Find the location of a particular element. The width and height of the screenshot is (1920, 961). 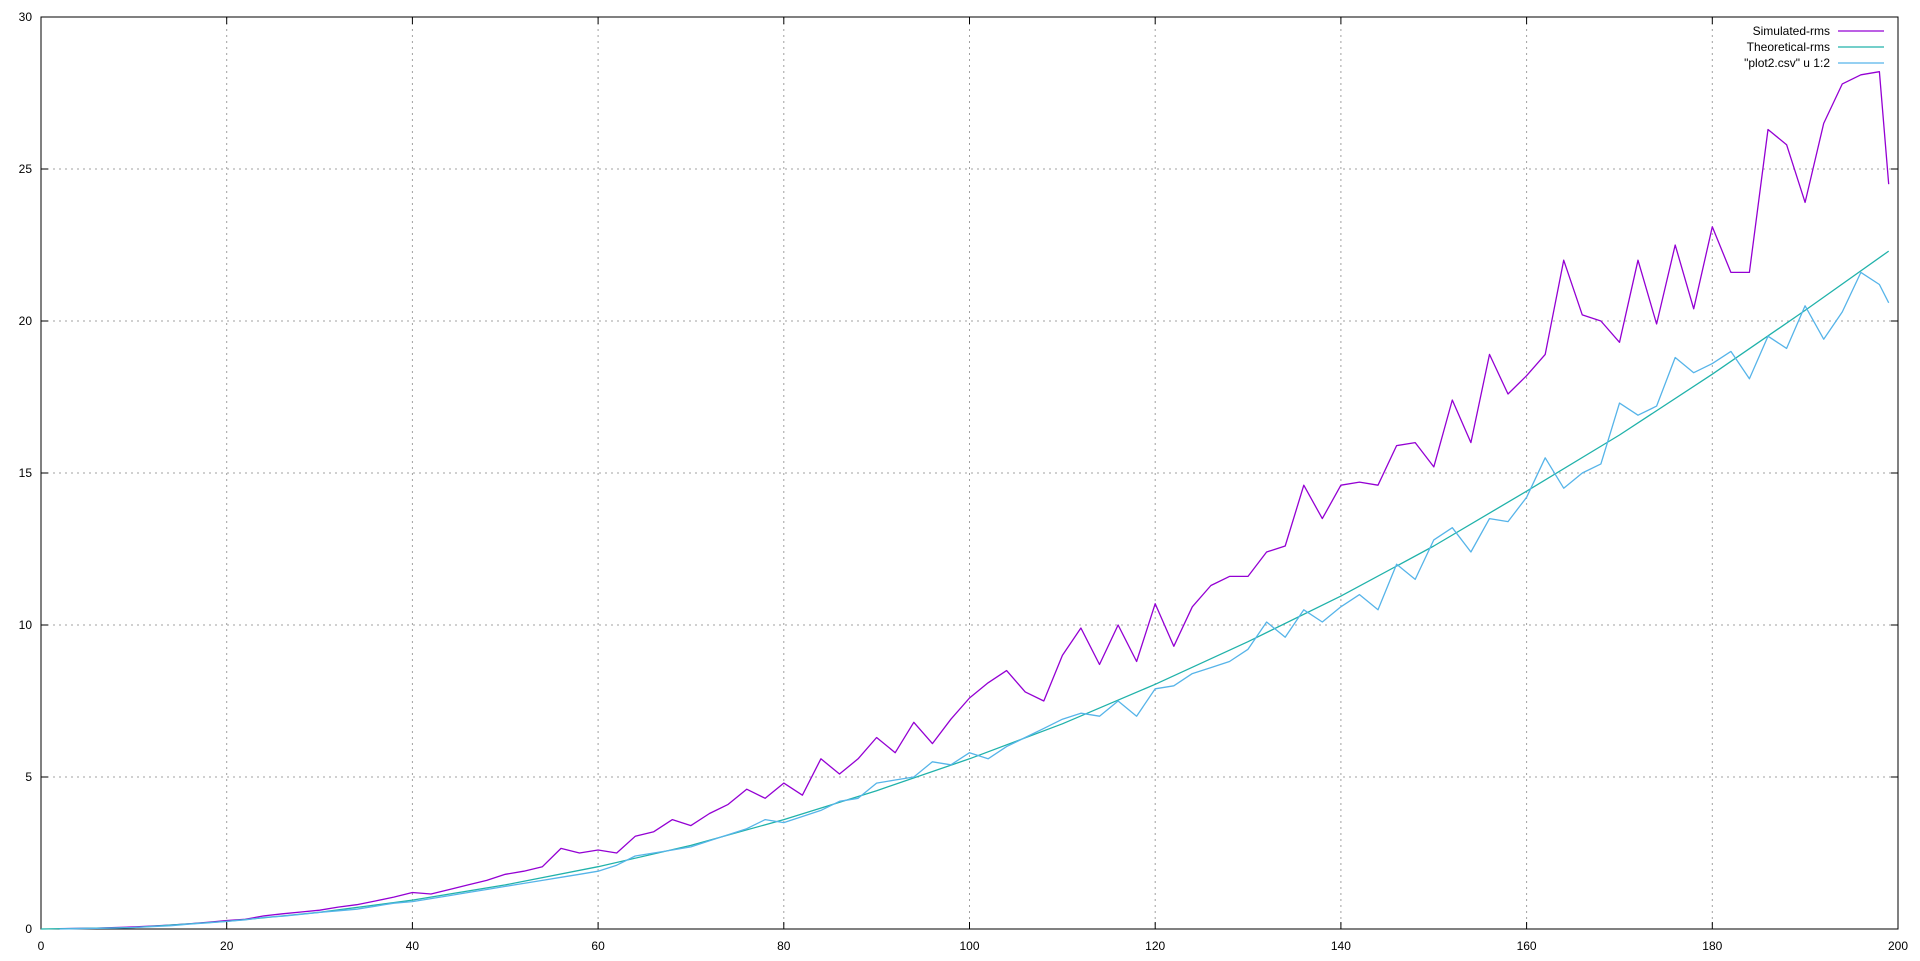

legend-label: Simulated-rms is located at coordinates (1791, 31).